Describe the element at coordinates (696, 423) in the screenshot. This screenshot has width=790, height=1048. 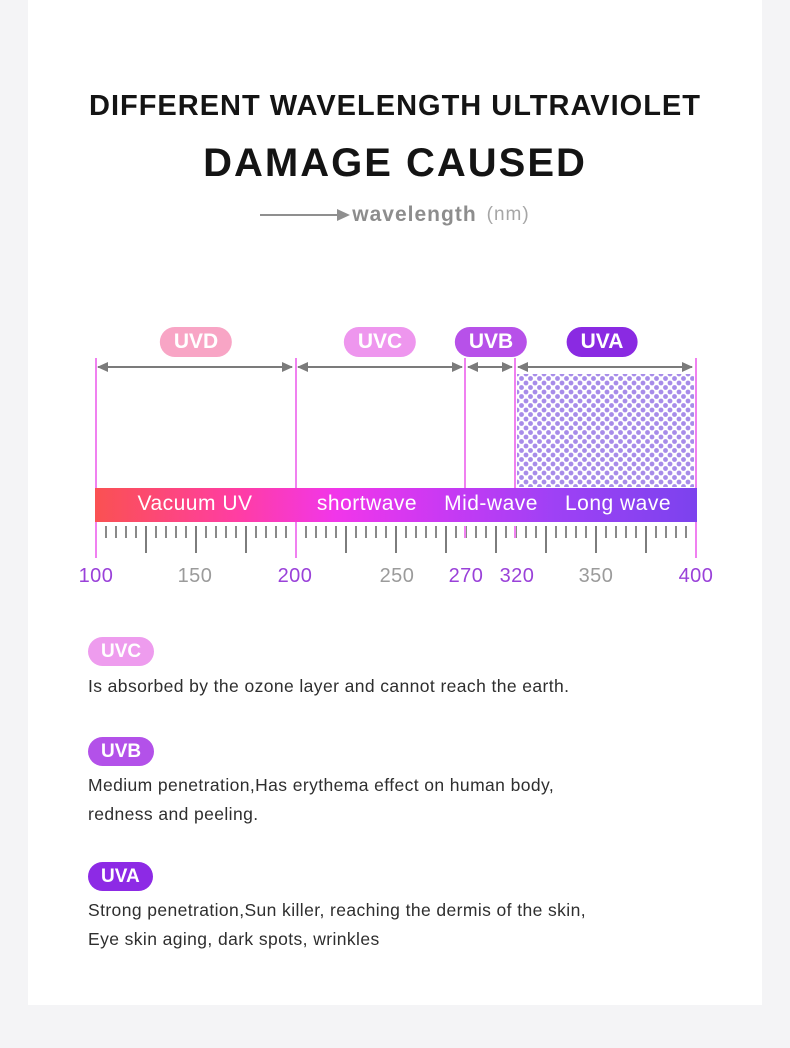
I see `boundary-line-400nm` at that location.